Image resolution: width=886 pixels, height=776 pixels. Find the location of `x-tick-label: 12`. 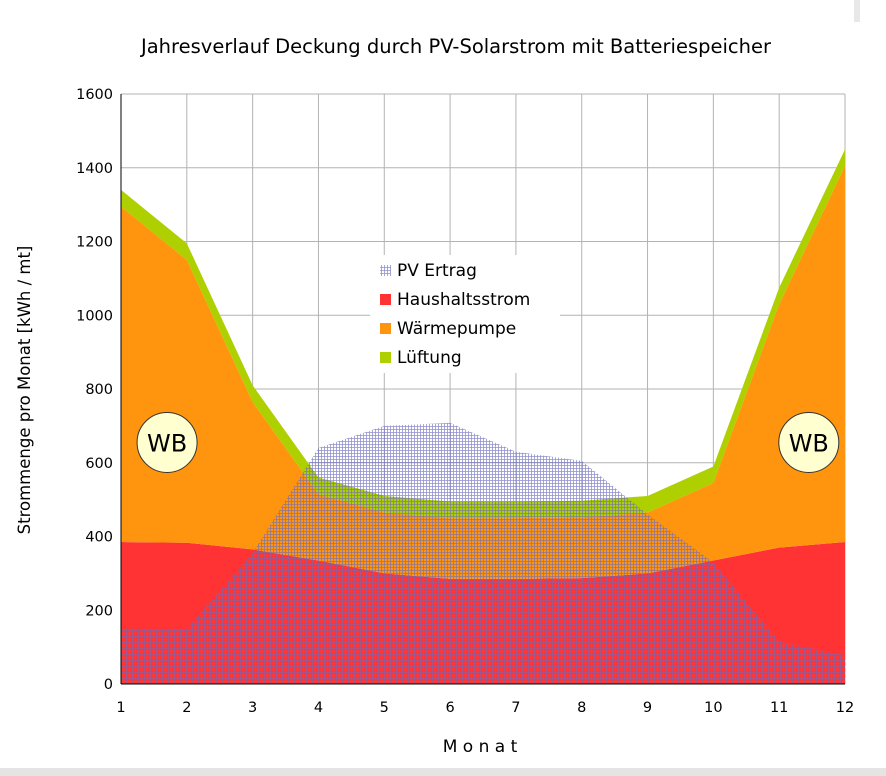

x-tick-label: 12 is located at coordinates (845, 708).